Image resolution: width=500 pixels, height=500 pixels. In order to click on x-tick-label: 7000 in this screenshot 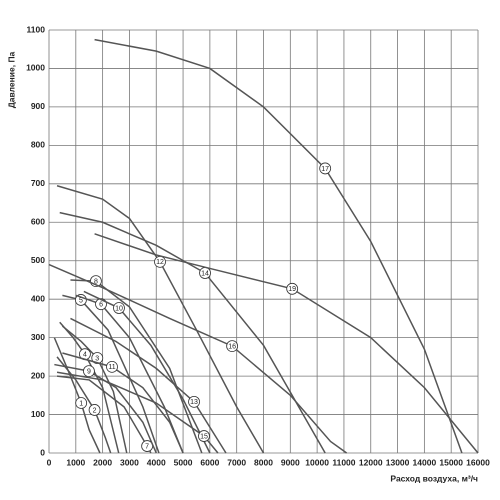, I will do `click(236, 462)`.